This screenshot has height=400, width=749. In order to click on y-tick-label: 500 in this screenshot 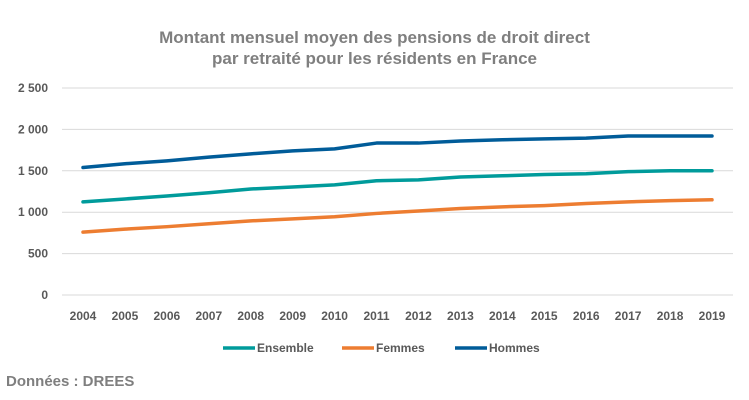, I will do `click(38, 254)`.